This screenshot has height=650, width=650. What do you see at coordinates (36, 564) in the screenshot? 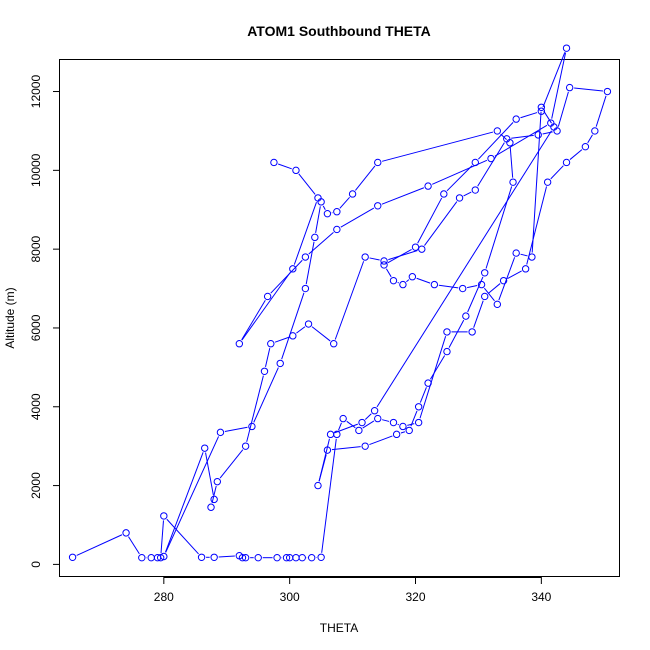
I see `y-tick-label: 0` at bounding box center [36, 564].